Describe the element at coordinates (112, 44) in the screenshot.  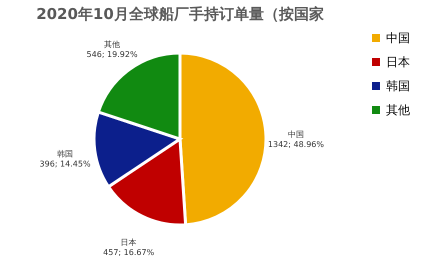
I see `slice-label: 其他` at that location.